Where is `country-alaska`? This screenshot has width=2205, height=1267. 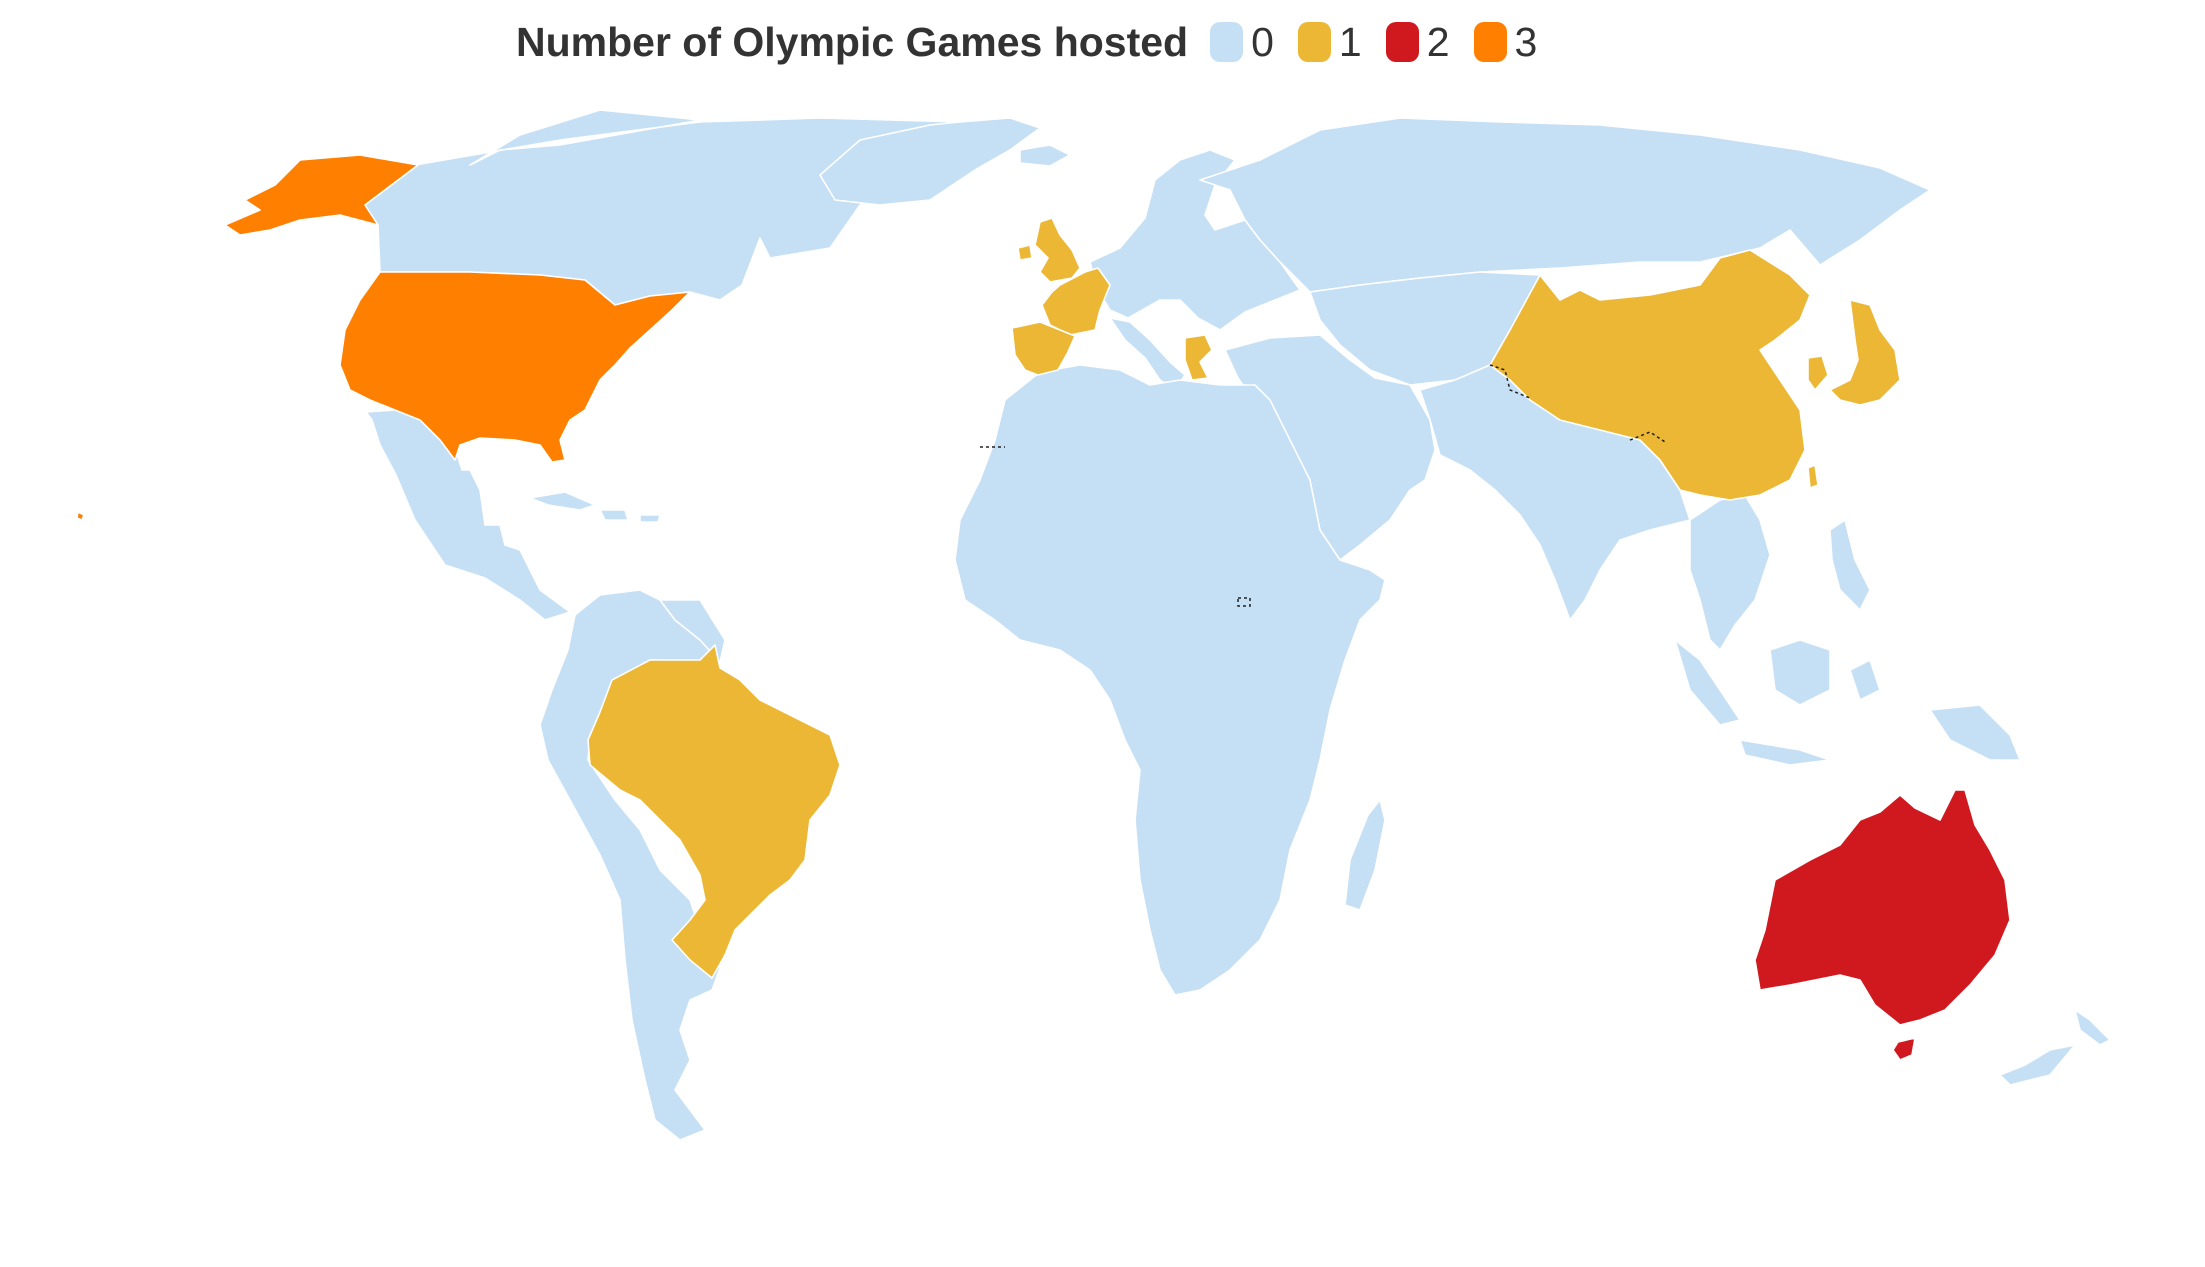 country-alaska is located at coordinates (321, 195).